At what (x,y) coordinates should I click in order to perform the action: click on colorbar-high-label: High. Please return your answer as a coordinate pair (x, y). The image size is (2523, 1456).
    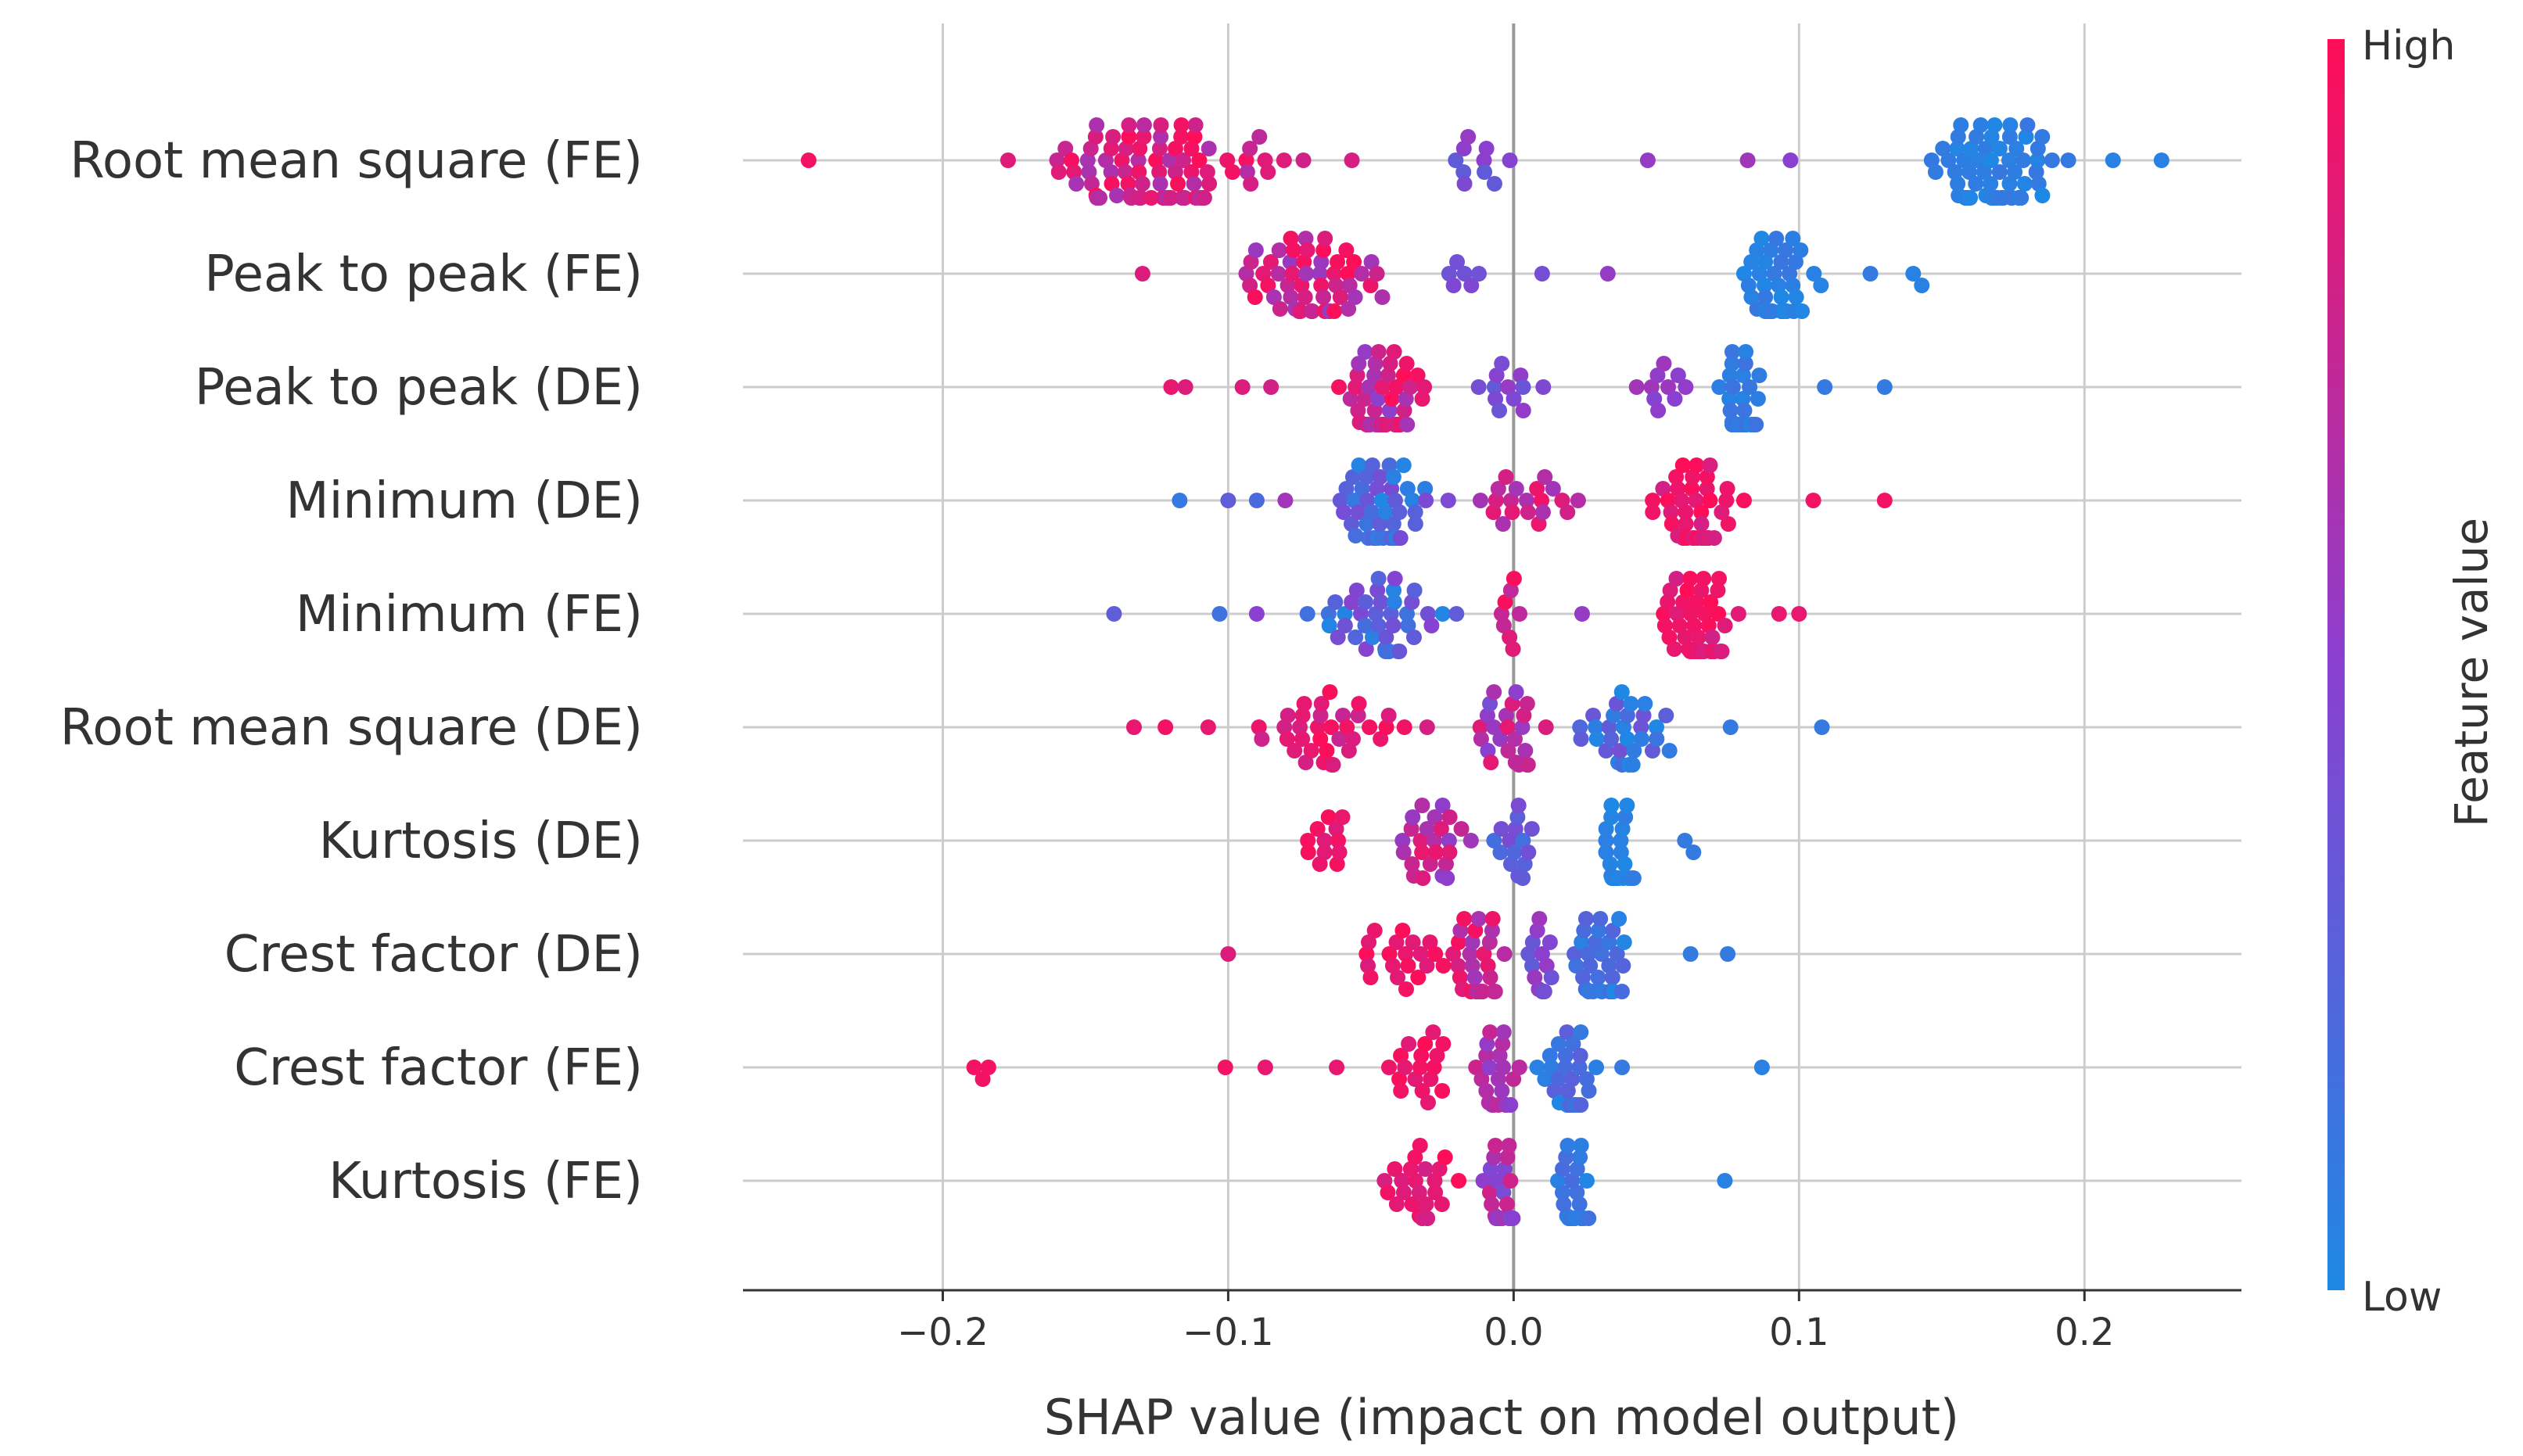
    Looking at the image, I should click on (2409, 46).